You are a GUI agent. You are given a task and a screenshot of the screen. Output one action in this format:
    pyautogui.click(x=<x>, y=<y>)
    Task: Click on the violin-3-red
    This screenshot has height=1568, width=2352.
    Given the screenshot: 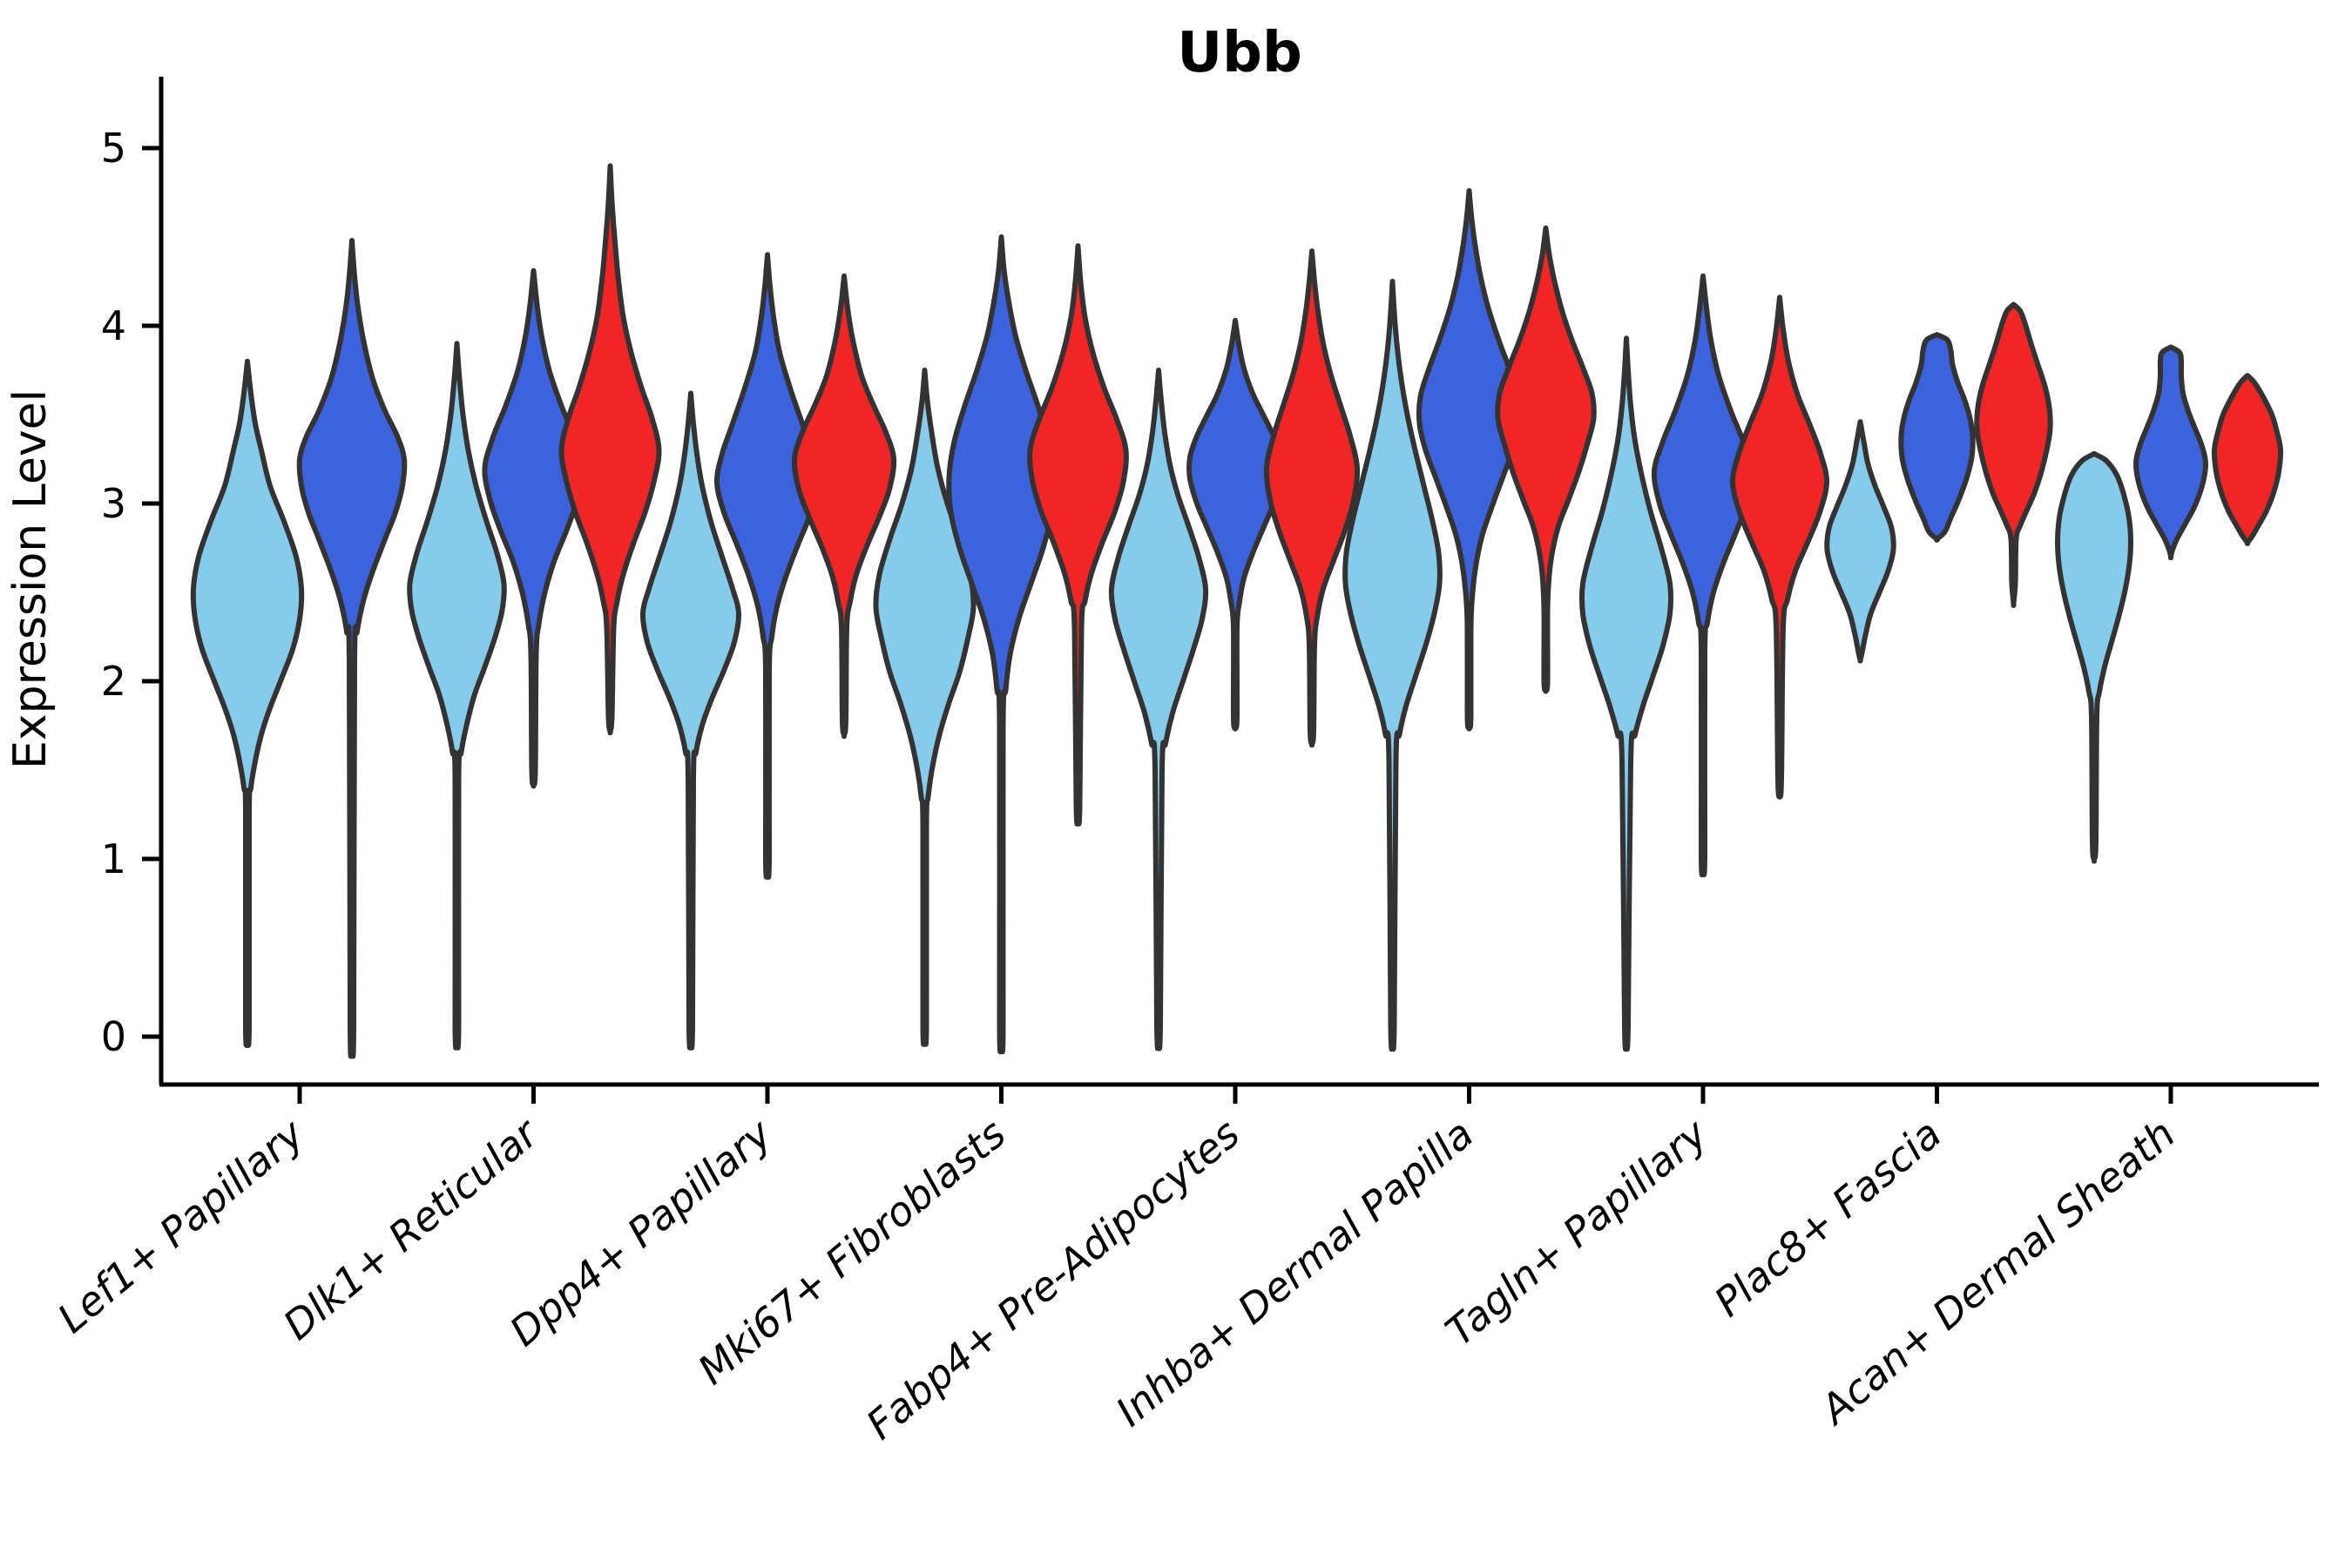 What is the action you would take?
    pyautogui.click(x=1078, y=535)
    